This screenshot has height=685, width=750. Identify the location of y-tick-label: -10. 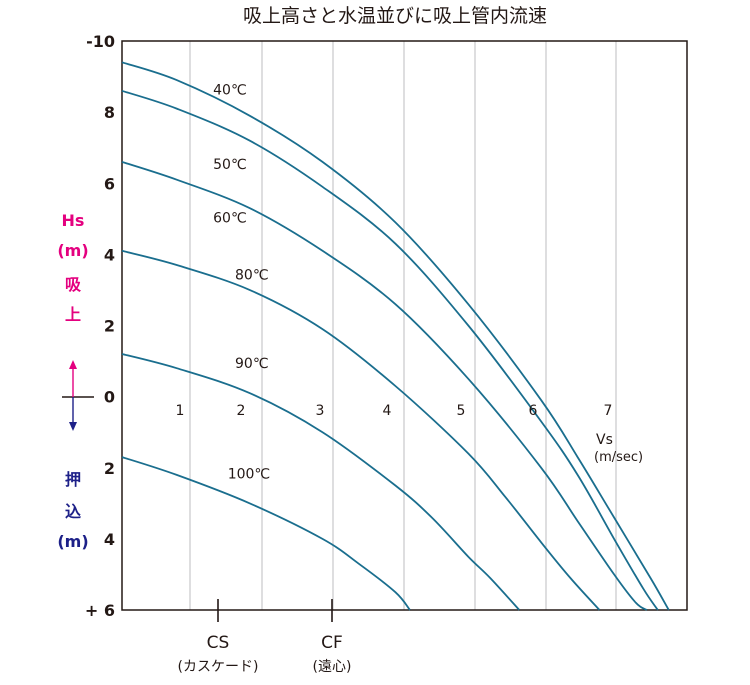
(100, 41).